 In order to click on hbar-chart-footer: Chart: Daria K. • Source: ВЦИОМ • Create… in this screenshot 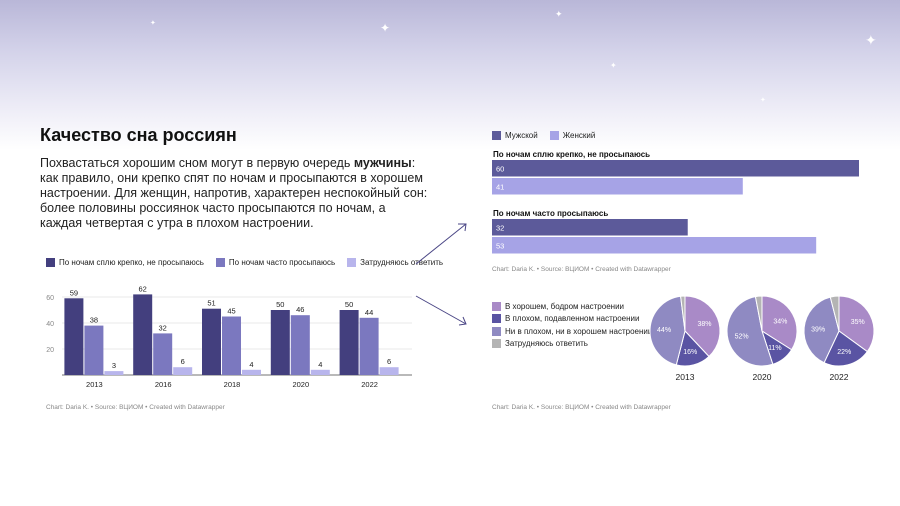, I will do `click(581, 269)`.